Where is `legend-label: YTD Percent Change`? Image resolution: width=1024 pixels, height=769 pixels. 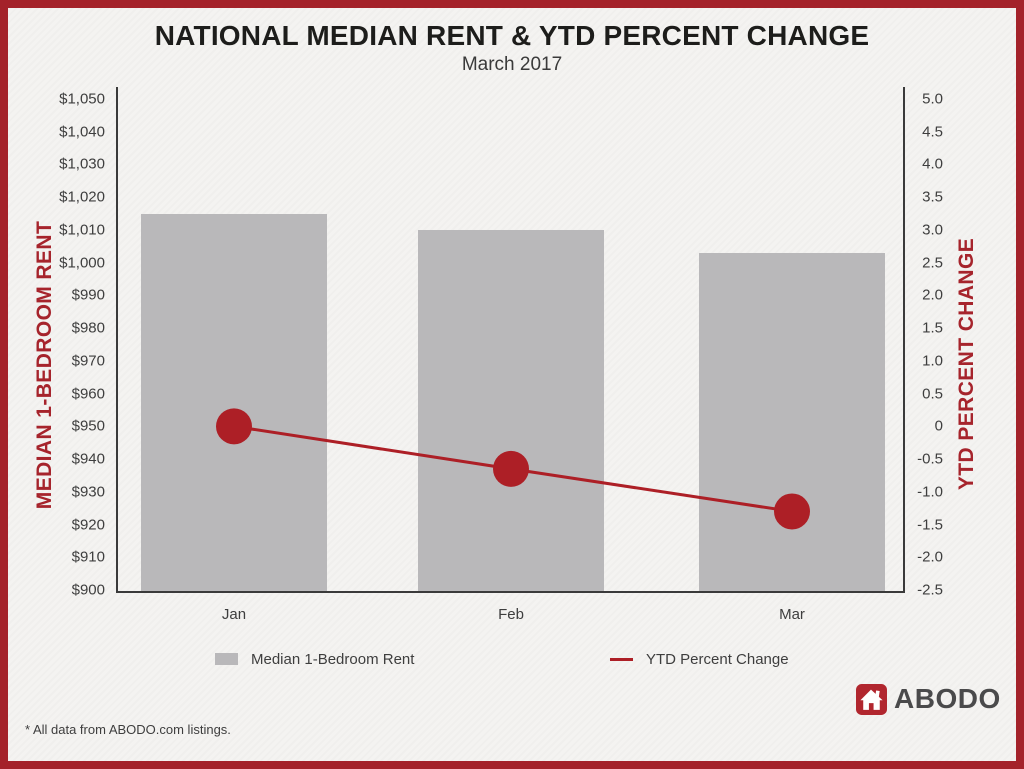
legend-label: YTD Percent Change is located at coordinates (717, 659).